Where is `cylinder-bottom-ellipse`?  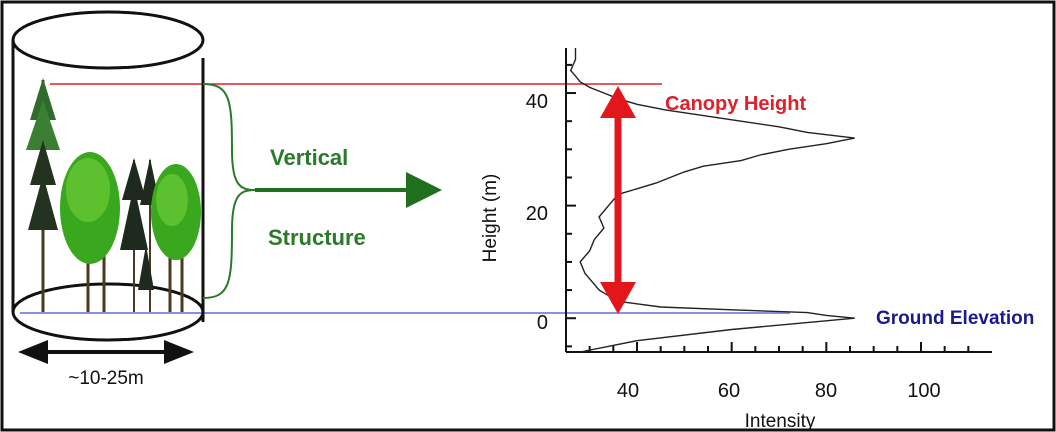 cylinder-bottom-ellipse is located at coordinates (108, 312).